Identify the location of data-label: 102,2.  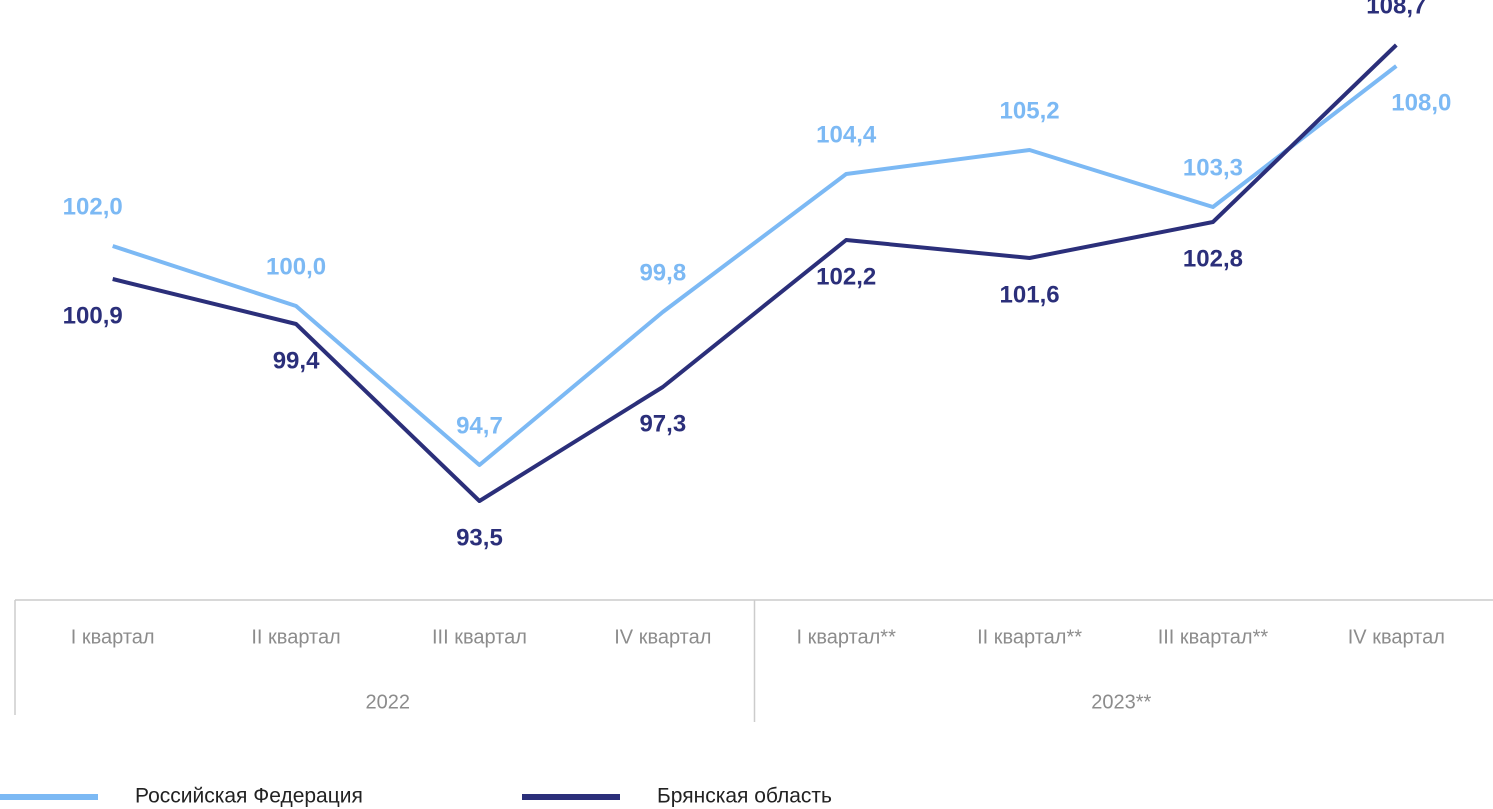
(846, 276).